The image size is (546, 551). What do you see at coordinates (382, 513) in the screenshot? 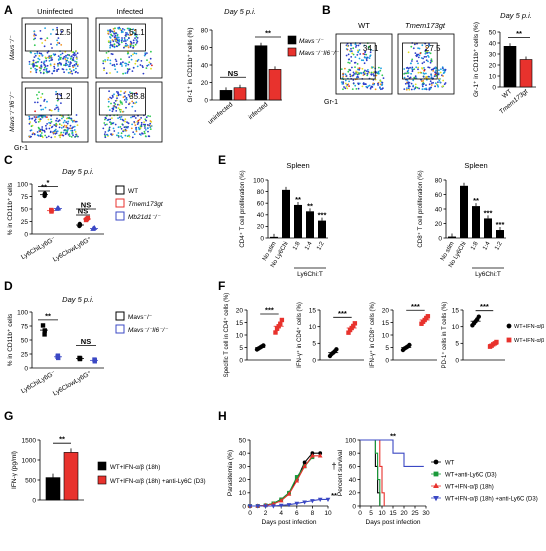
I see `x-tick-label: 10` at bounding box center [382, 513].